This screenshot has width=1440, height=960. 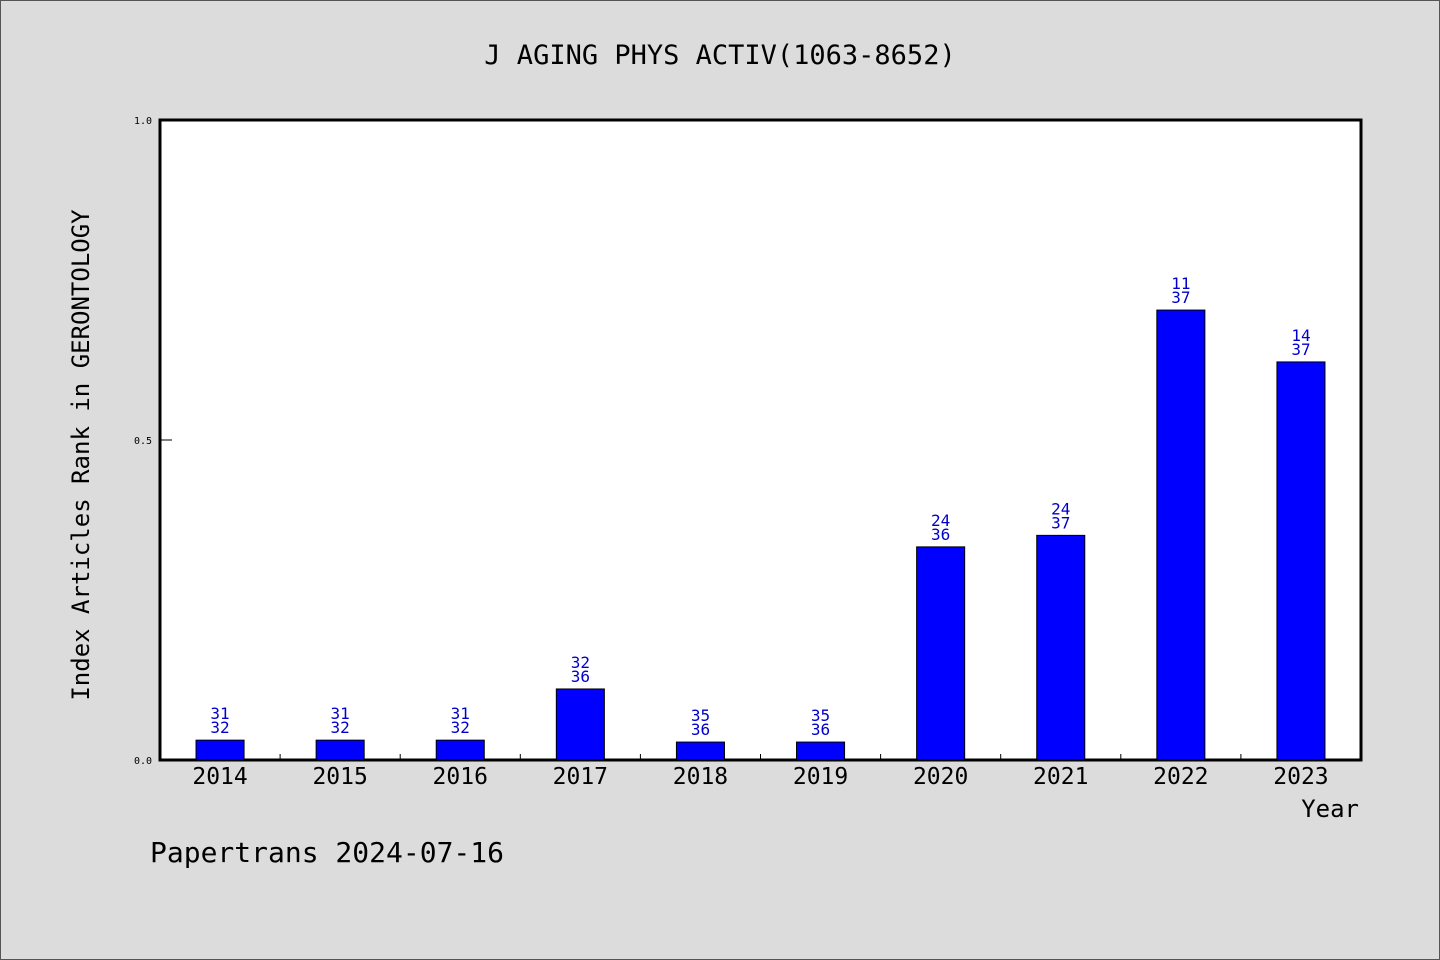 I want to click on bar-rank-label: 14, so click(x=1300, y=335).